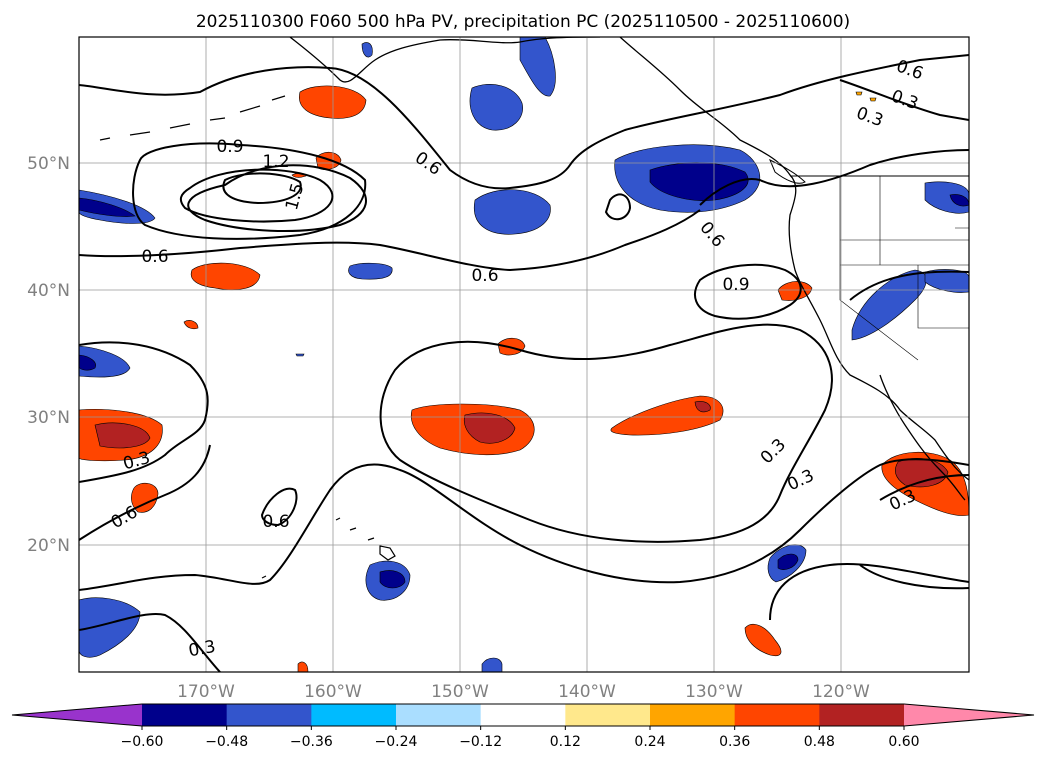 Image resolution: width=1047 pixels, height=765 pixels. What do you see at coordinates (787, 171) in the screenshot?
I see `vancouver-island` at bounding box center [787, 171].